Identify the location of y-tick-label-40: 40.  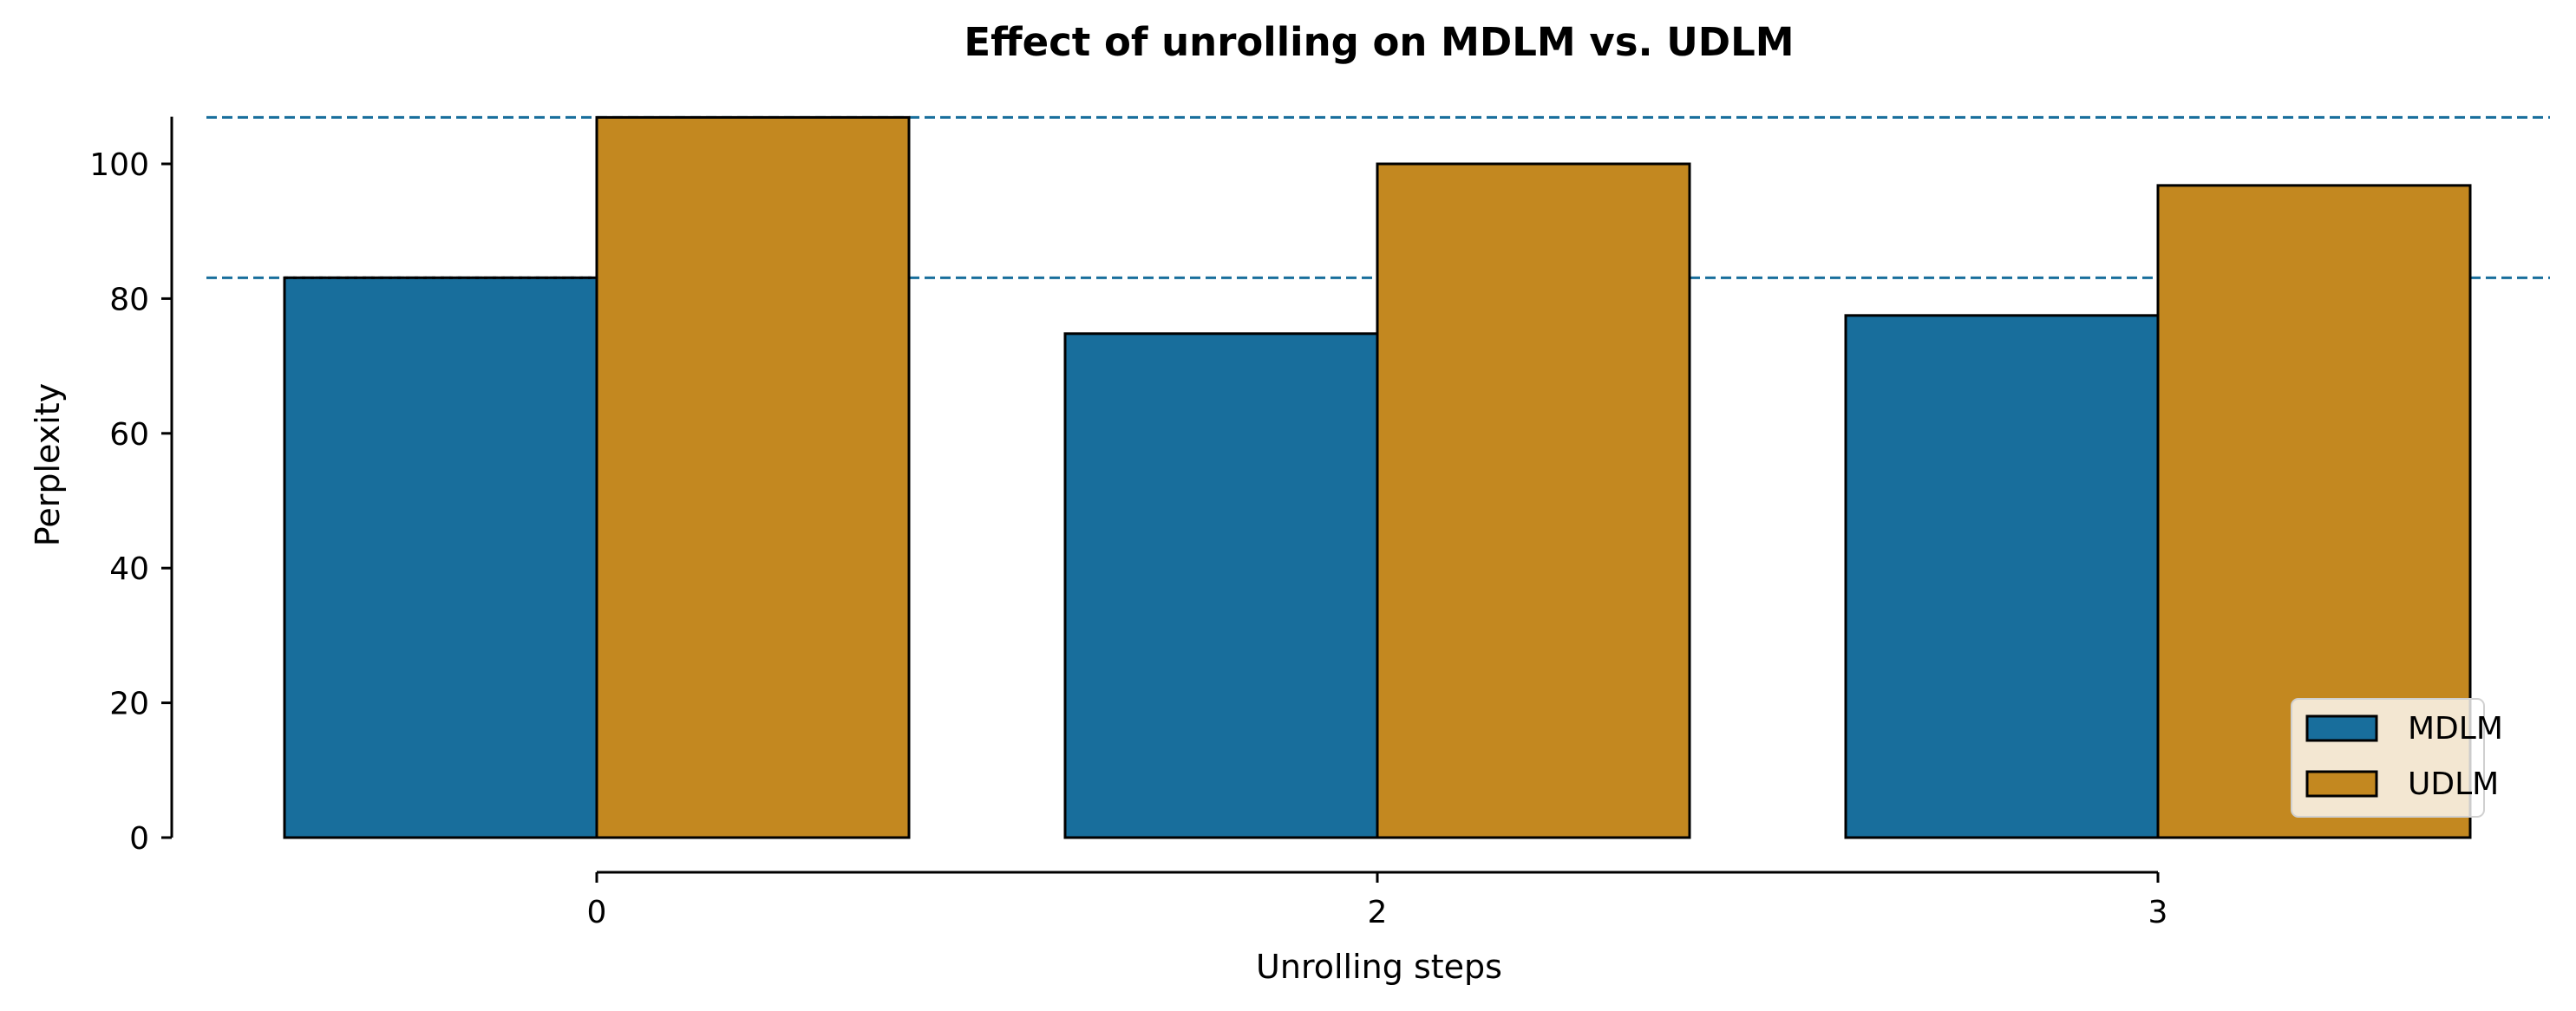
(129, 569).